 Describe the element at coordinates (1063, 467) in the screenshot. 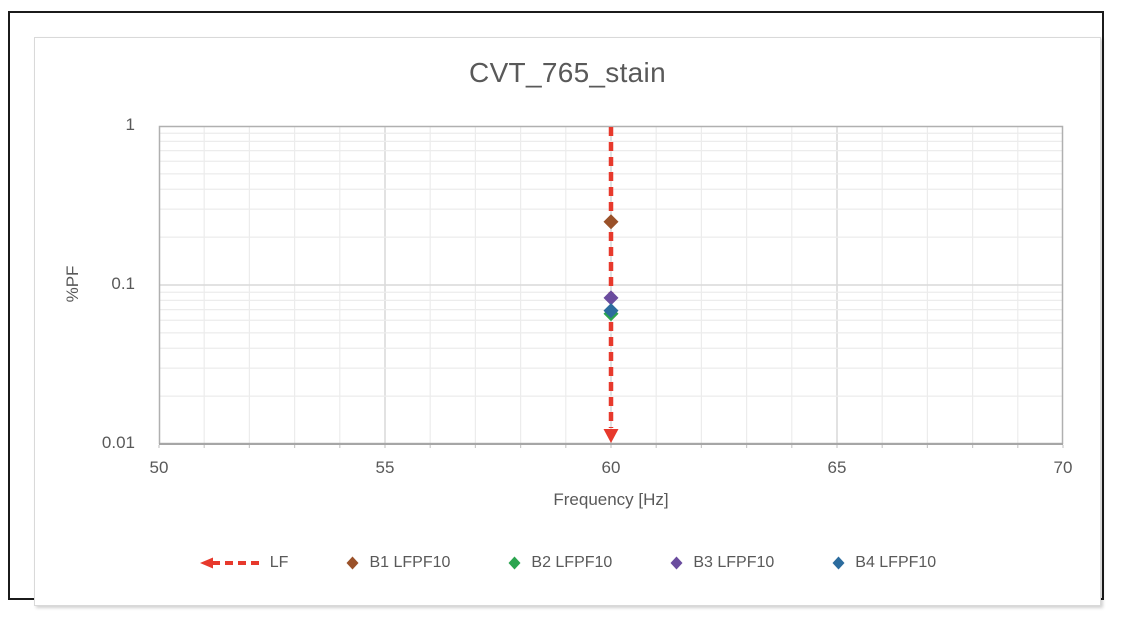

I see `x-tick-label: 70` at that location.